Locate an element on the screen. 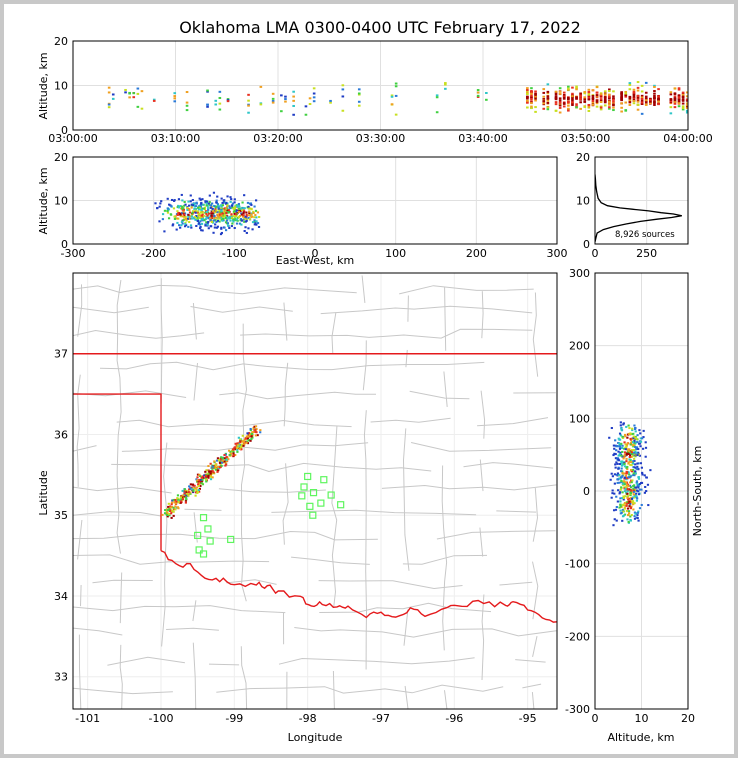  eastwest-altitude-grid is located at coordinates (315, 200).